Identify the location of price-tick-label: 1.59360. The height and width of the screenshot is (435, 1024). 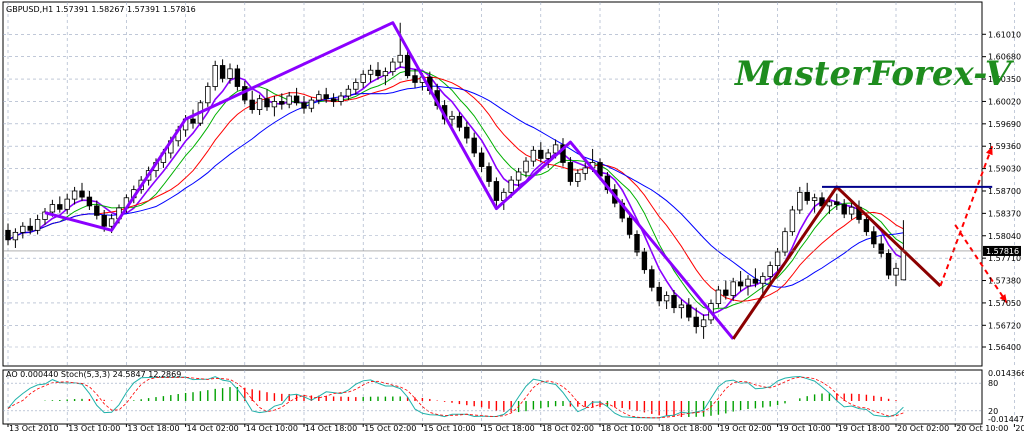
(1004, 146).